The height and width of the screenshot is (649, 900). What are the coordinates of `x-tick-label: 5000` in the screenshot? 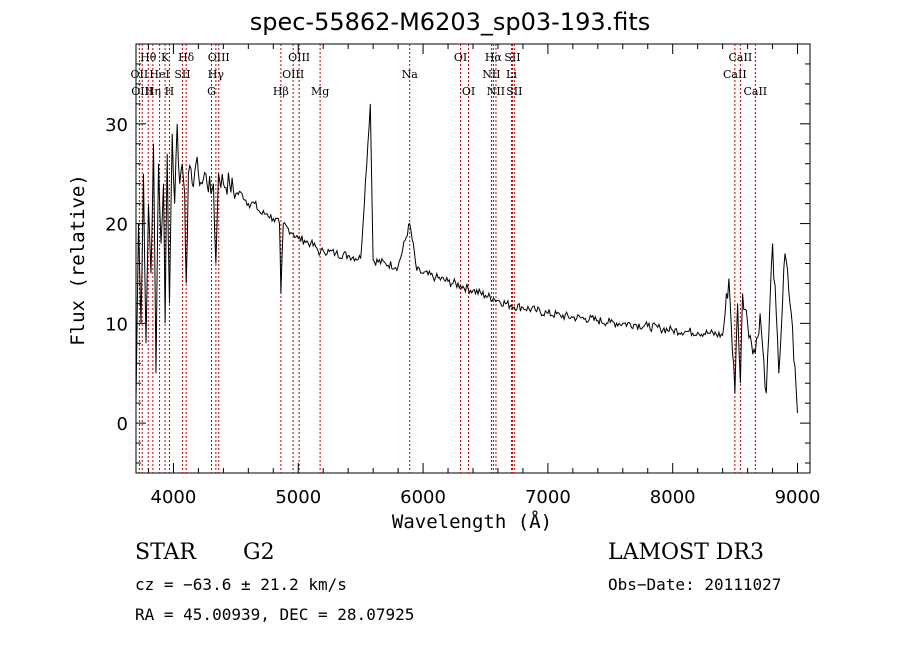 It's located at (298, 497).